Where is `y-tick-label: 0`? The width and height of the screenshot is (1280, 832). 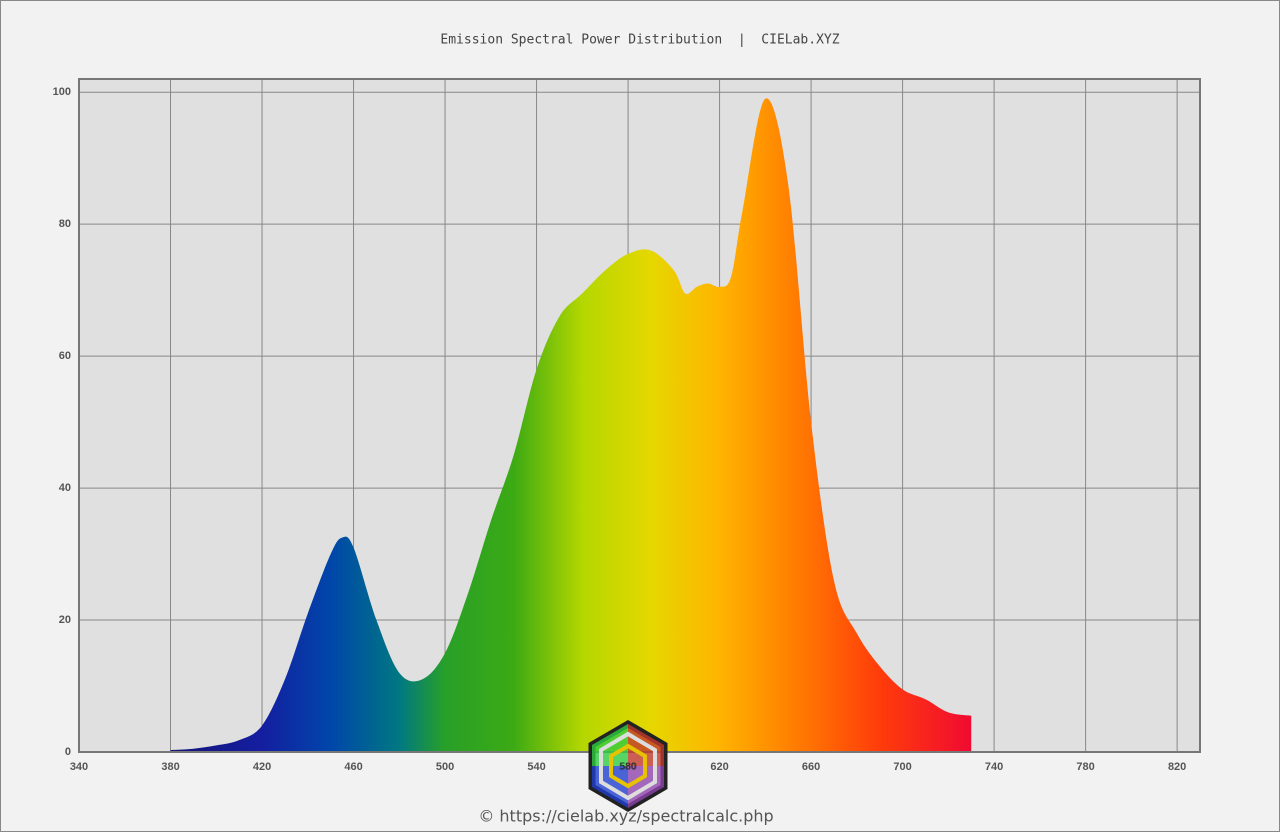
y-tick-label: 0 is located at coordinates (68, 752).